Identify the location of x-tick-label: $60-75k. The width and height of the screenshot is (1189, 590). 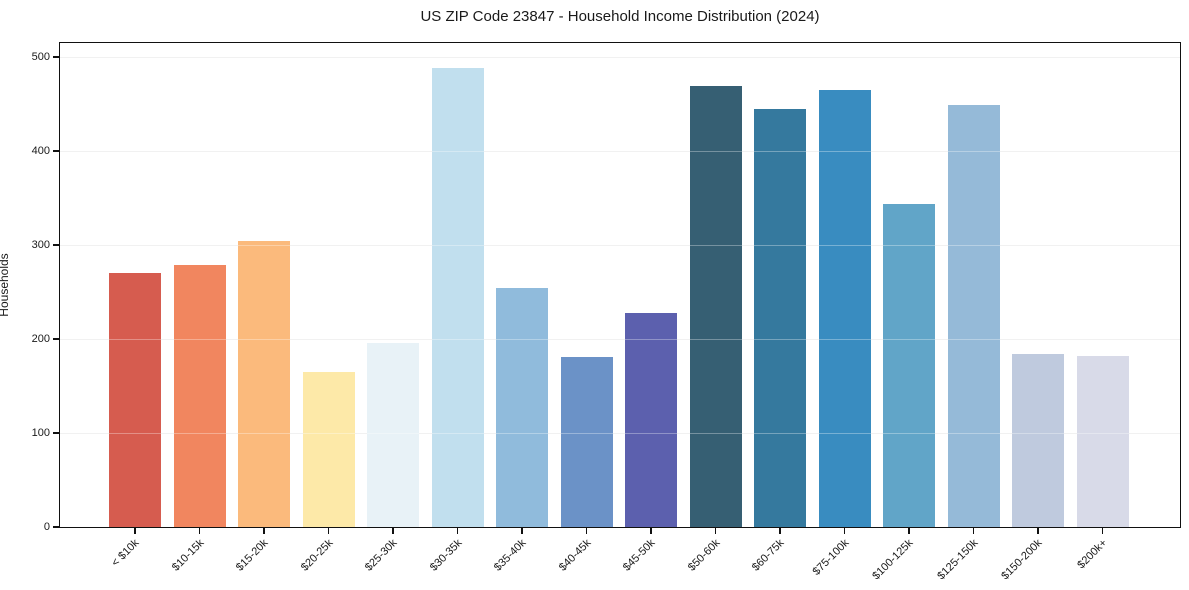
(768, 555).